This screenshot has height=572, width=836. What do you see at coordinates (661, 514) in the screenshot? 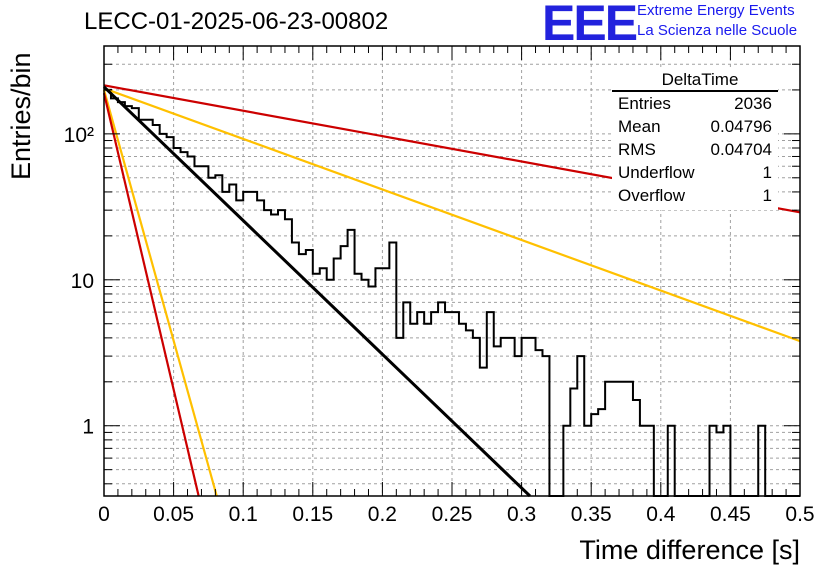
I see `x-tick-label: 0.4` at bounding box center [661, 514].